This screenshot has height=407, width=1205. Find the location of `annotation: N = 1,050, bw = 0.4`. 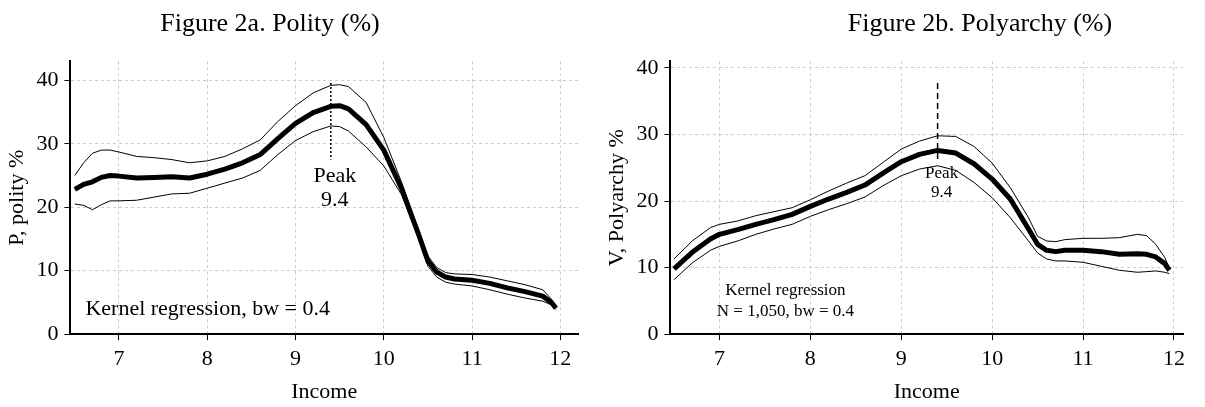

annotation: N = 1,050, bw = 0.4 is located at coordinates (785, 311).